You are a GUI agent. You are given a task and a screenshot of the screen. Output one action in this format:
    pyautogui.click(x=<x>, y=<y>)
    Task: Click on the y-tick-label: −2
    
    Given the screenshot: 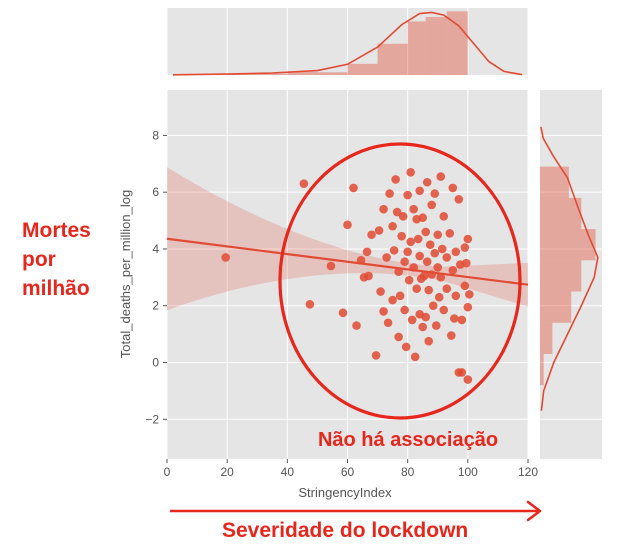 What is the action you would take?
    pyautogui.click(x=152, y=419)
    